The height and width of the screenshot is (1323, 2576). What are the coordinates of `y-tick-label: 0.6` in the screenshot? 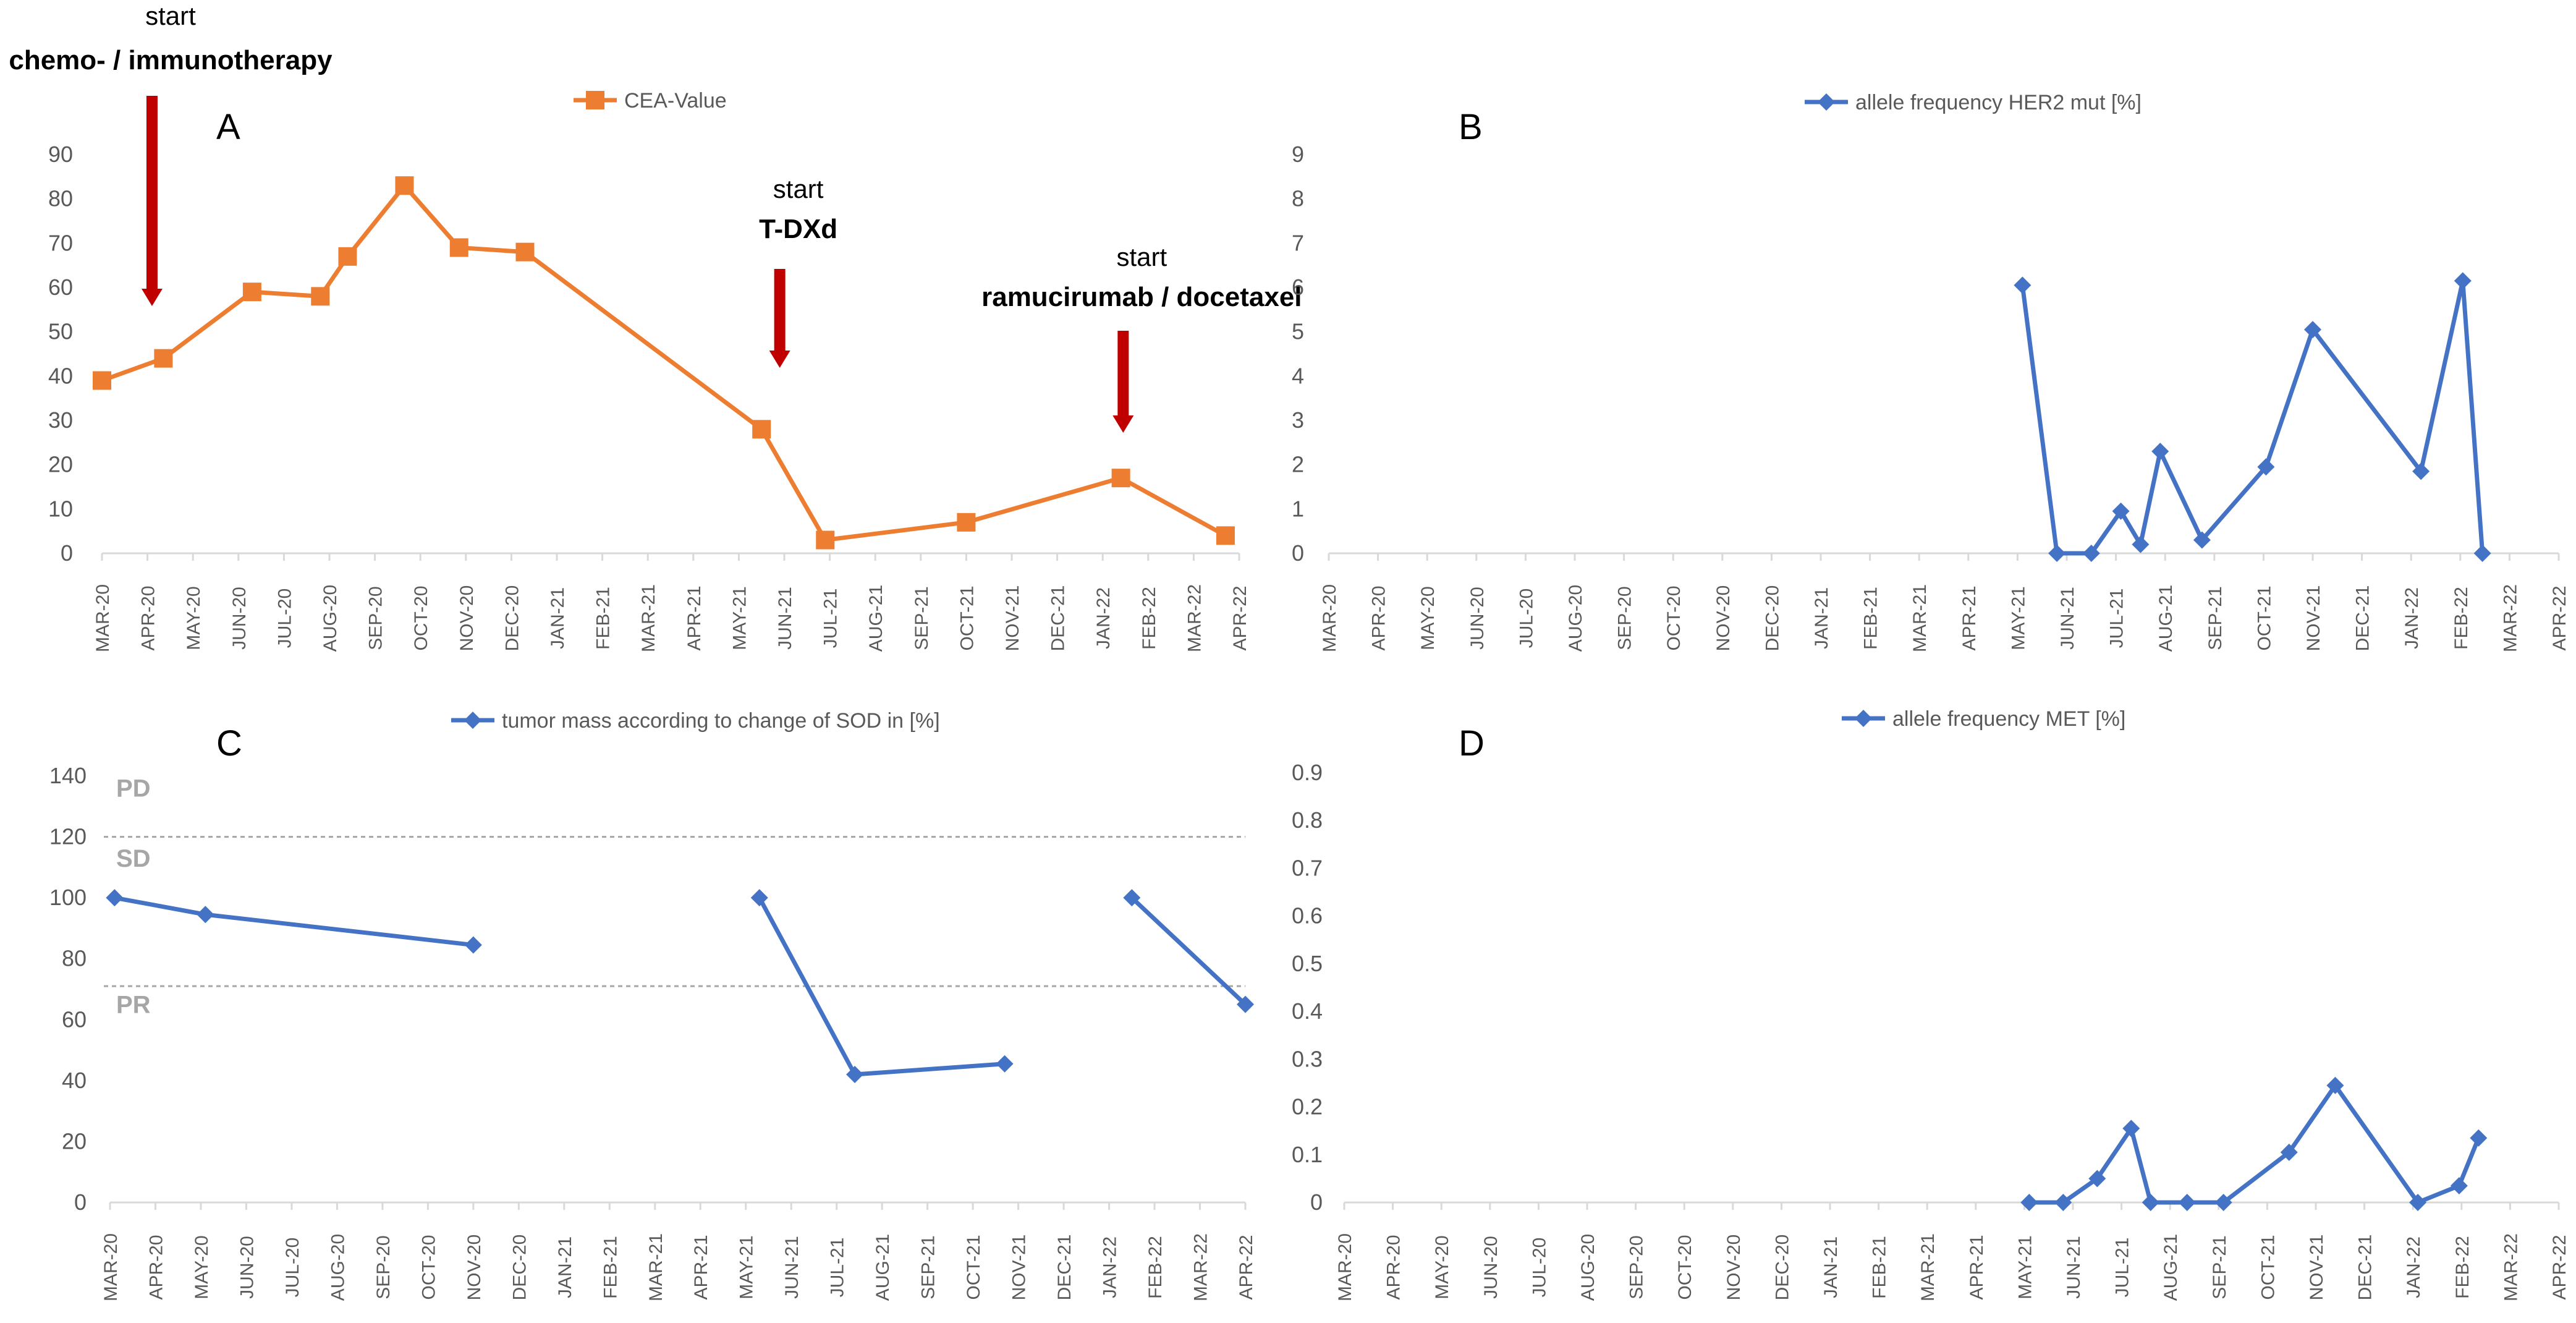 It's located at (1307, 916).